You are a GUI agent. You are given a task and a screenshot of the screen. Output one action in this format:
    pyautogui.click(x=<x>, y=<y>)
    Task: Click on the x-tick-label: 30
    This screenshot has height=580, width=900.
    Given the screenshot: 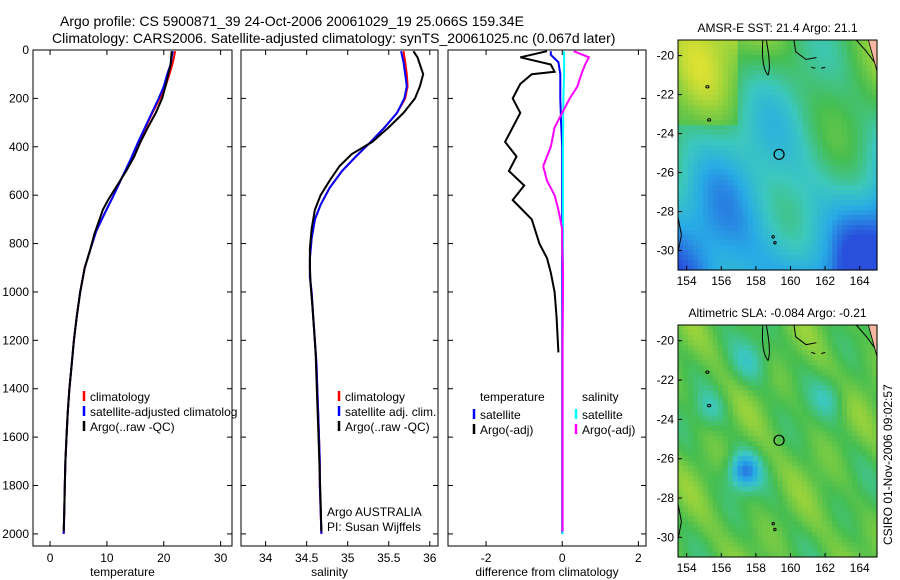 What is the action you would take?
    pyautogui.click(x=221, y=558)
    